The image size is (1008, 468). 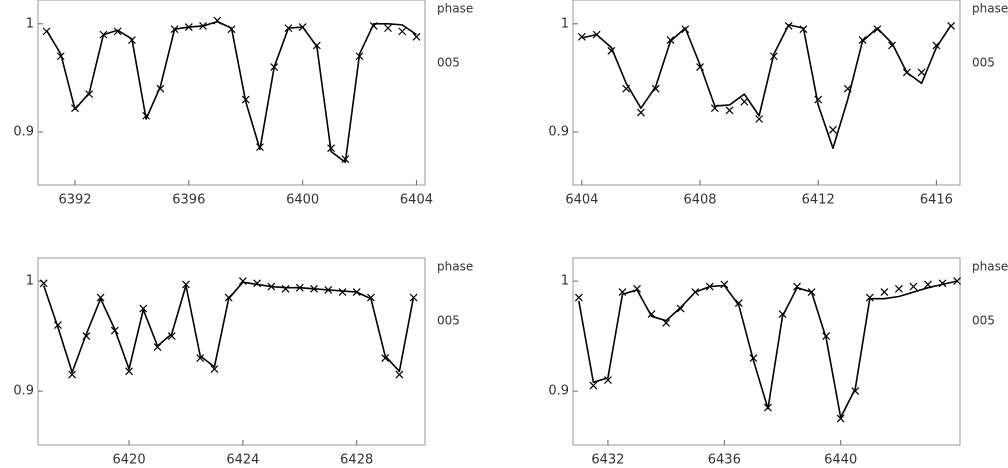 What do you see at coordinates (607, 460) in the screenshot?
I see `x-tick-label: 6432` at bounding box center [607, 460].